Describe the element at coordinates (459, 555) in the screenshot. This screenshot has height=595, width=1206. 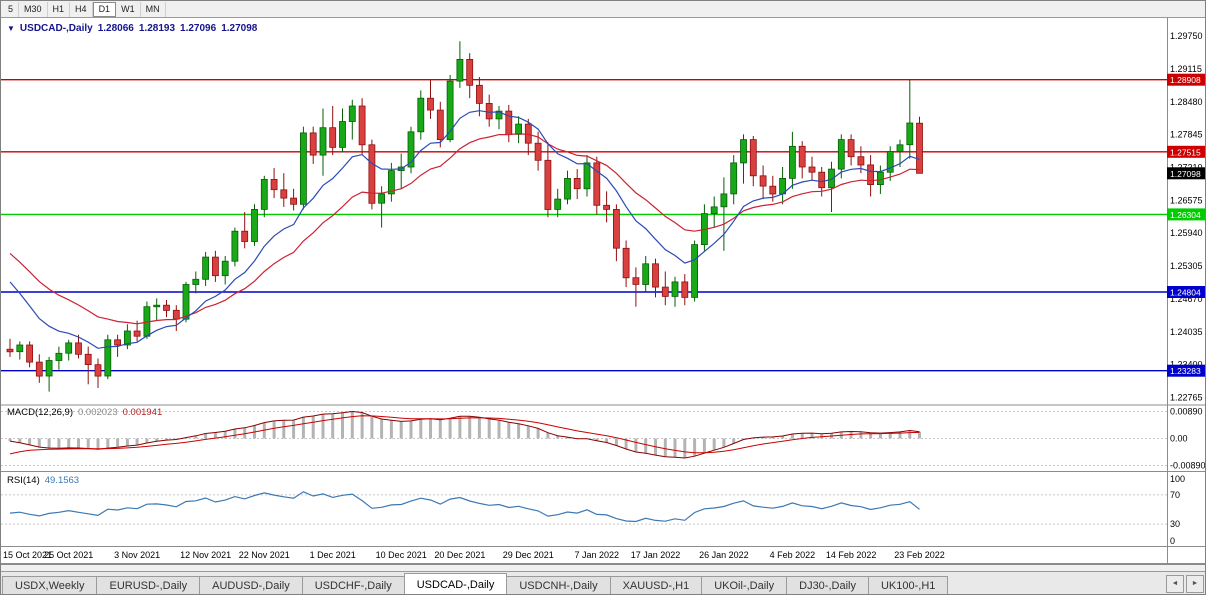
I see `date-axis-label: 20 Dec 2021` at that location.